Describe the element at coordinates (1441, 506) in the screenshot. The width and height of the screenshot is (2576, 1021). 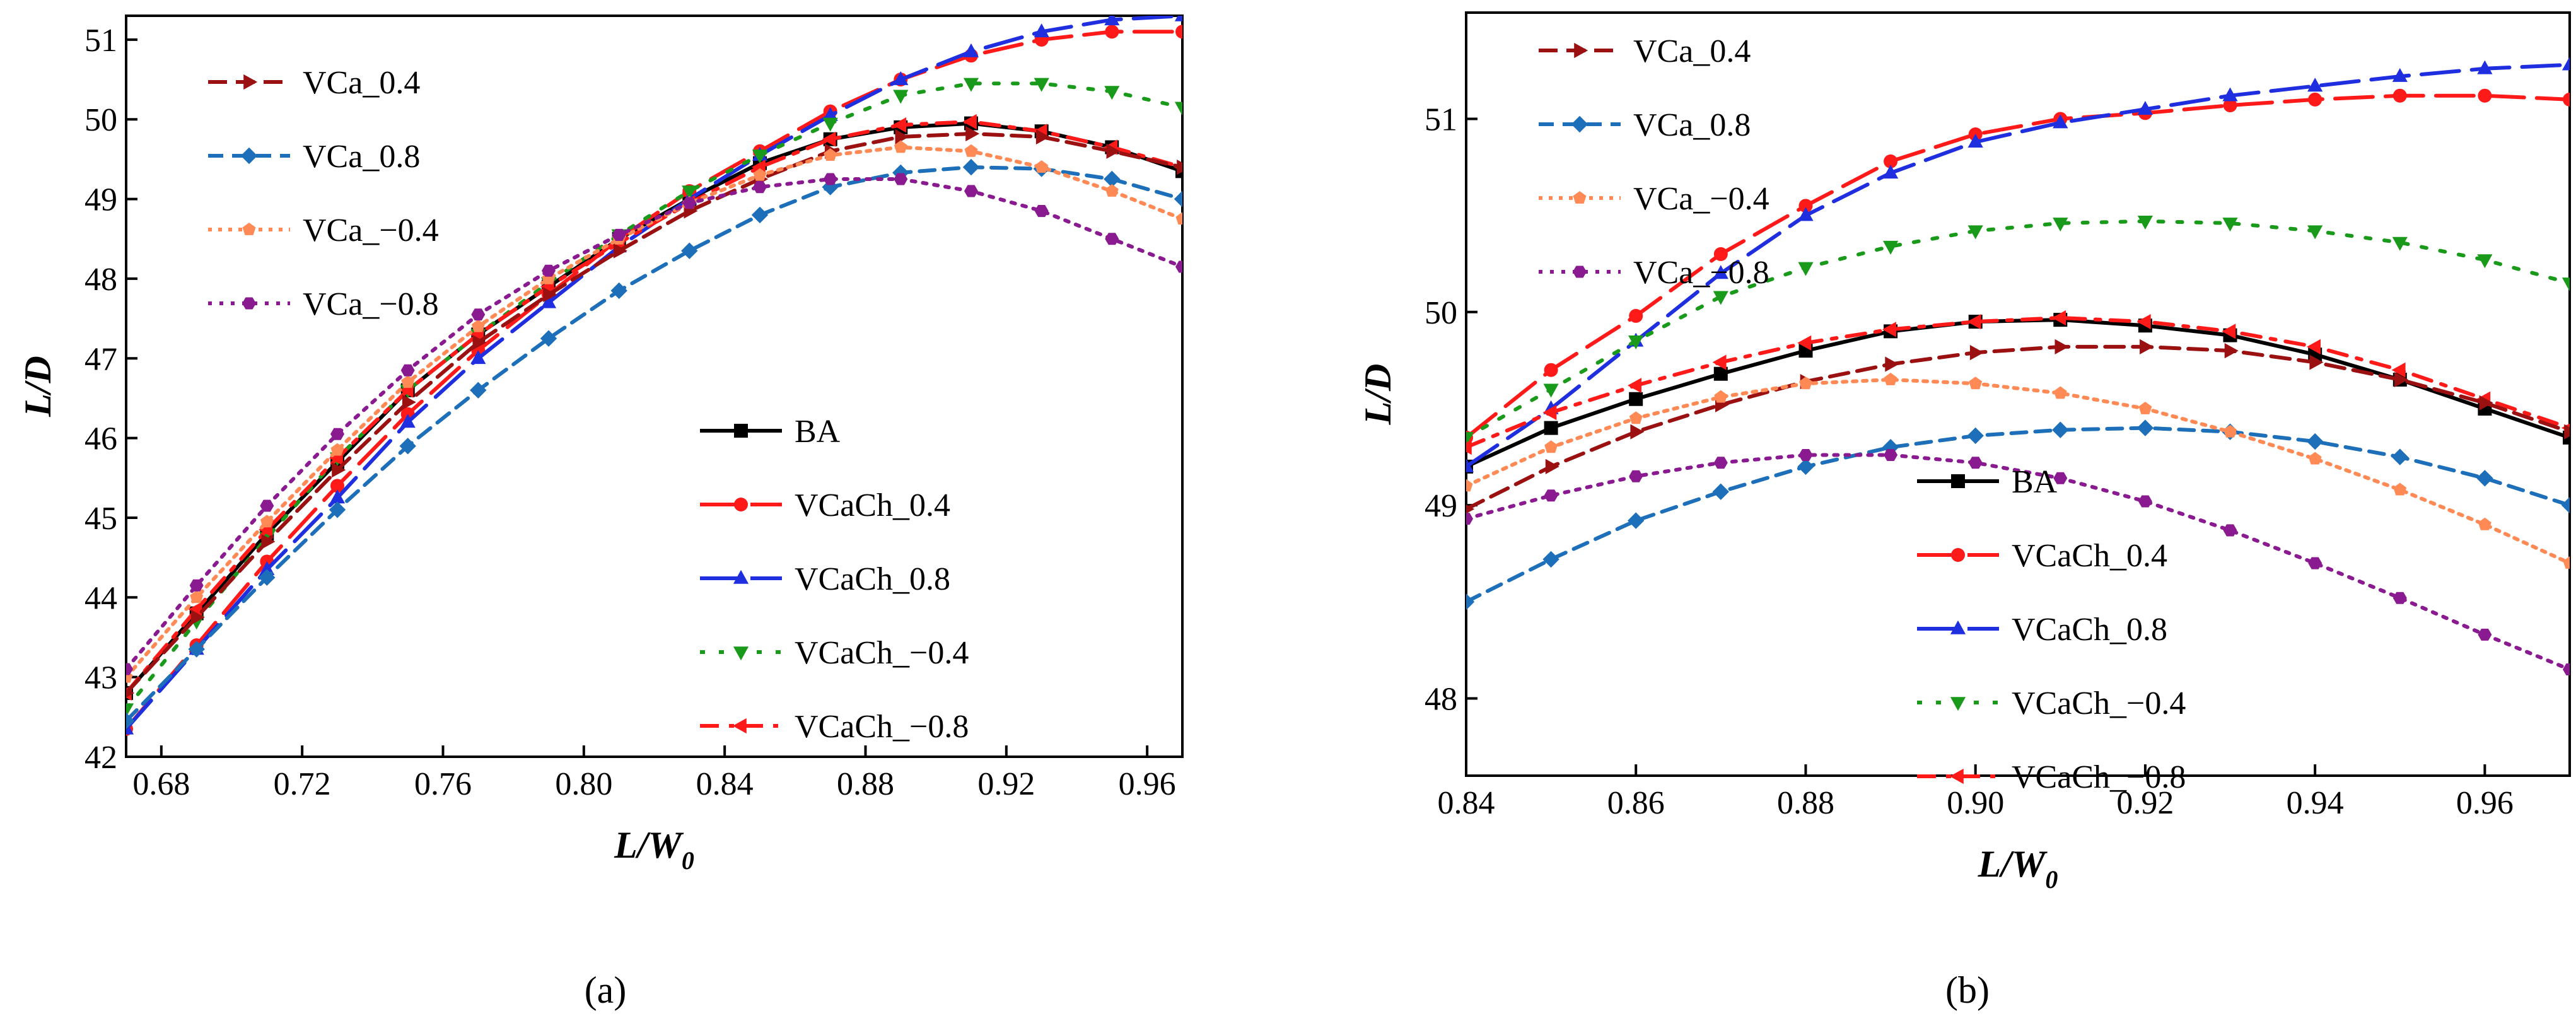
I see `y-tick-label: 49` at that location.